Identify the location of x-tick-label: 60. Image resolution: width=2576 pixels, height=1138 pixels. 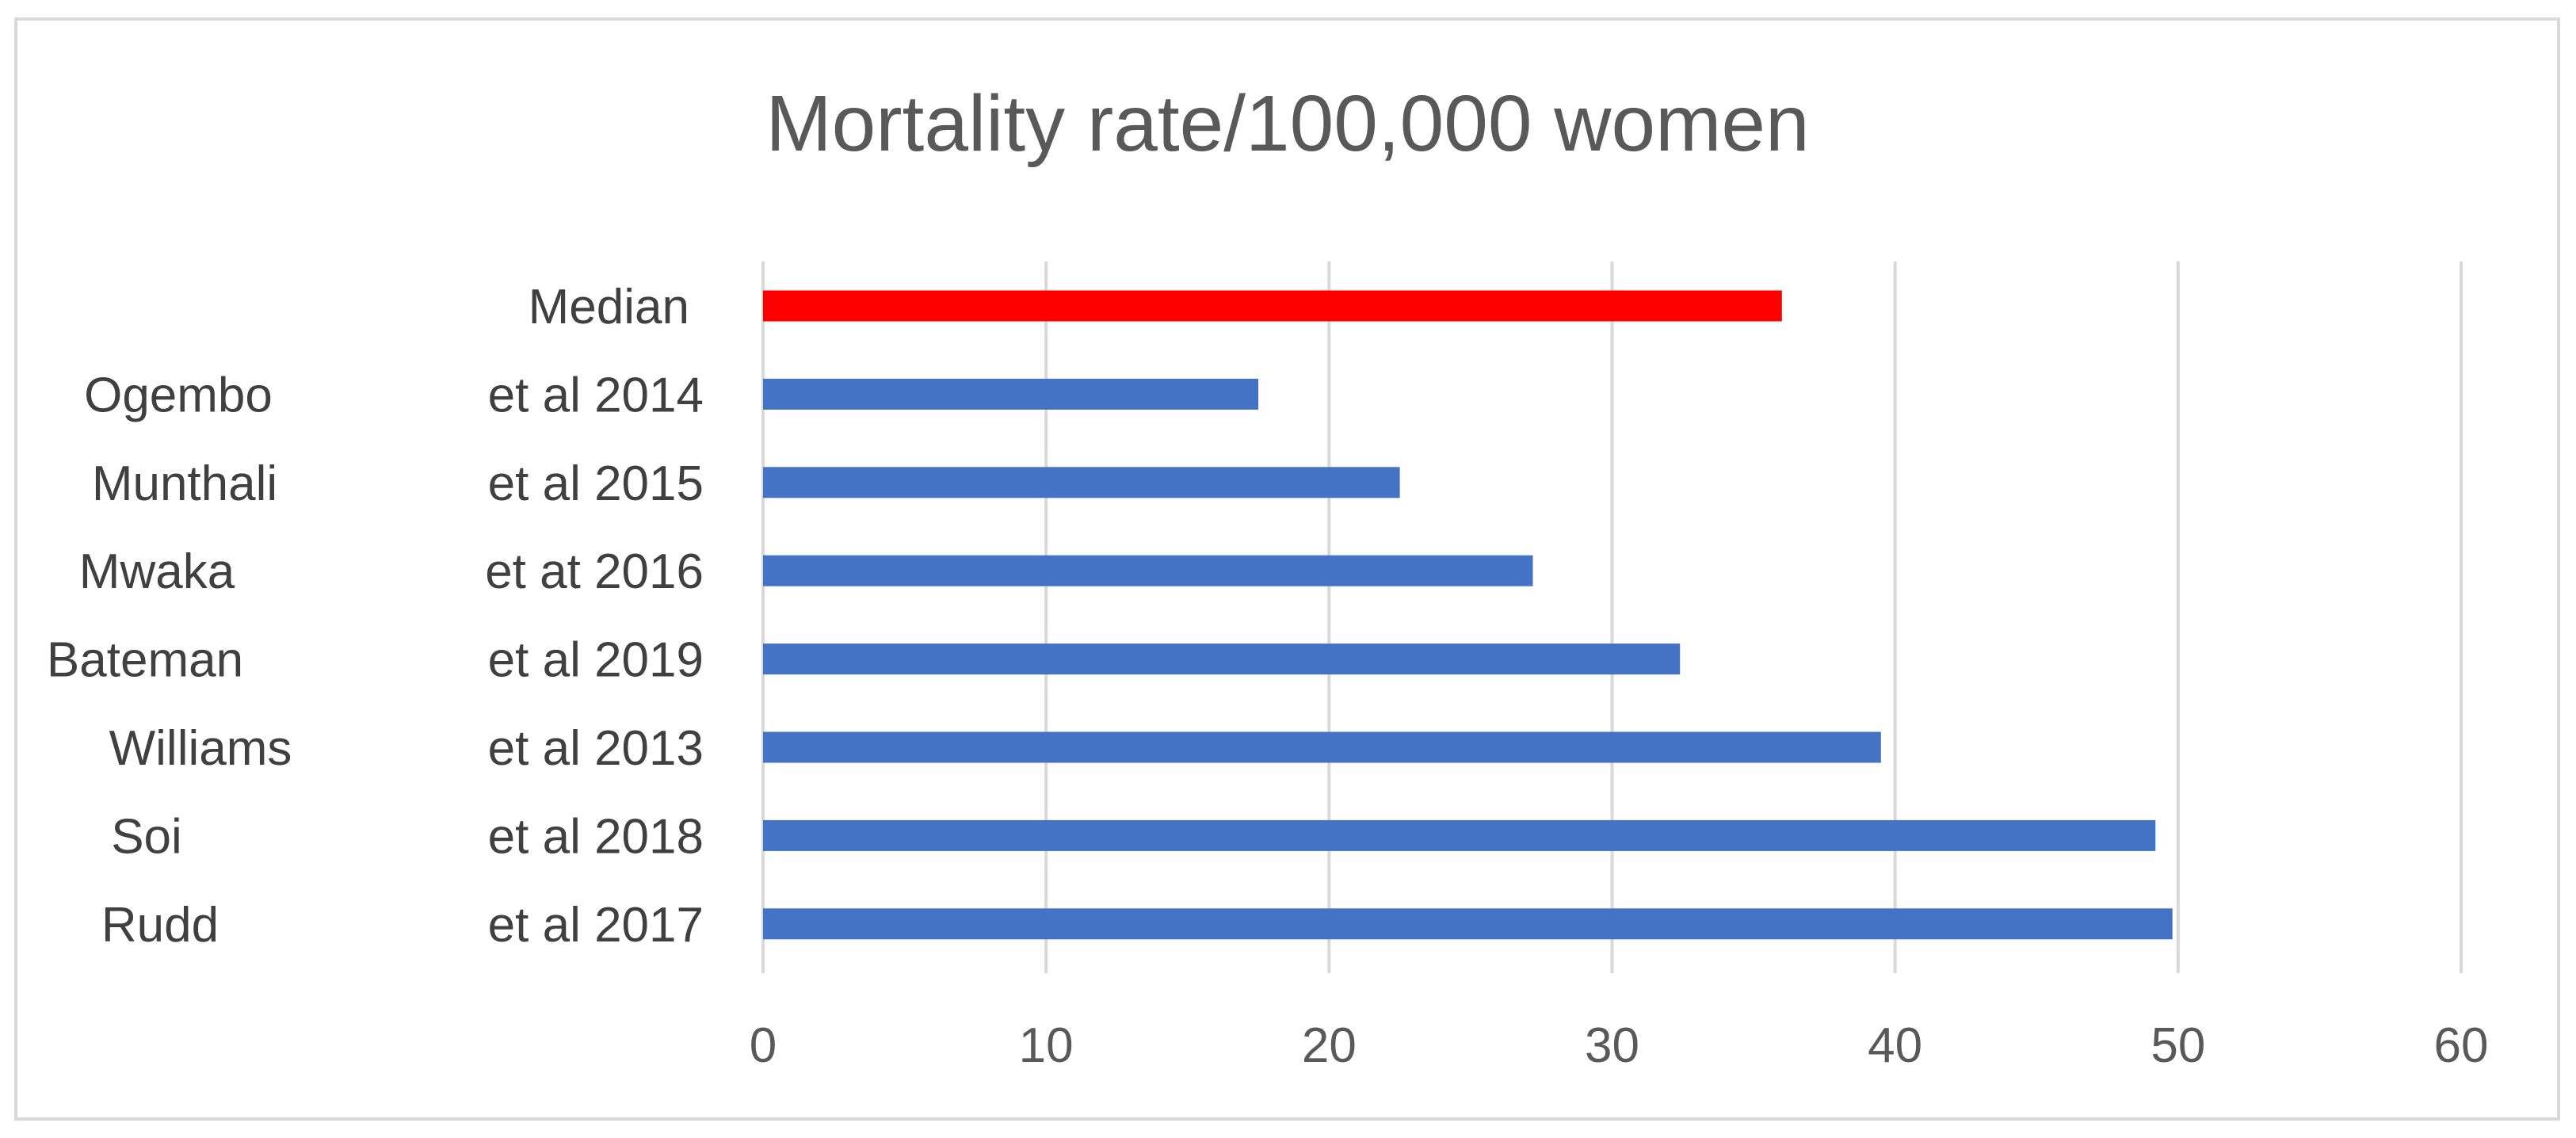
(2461, 1045).